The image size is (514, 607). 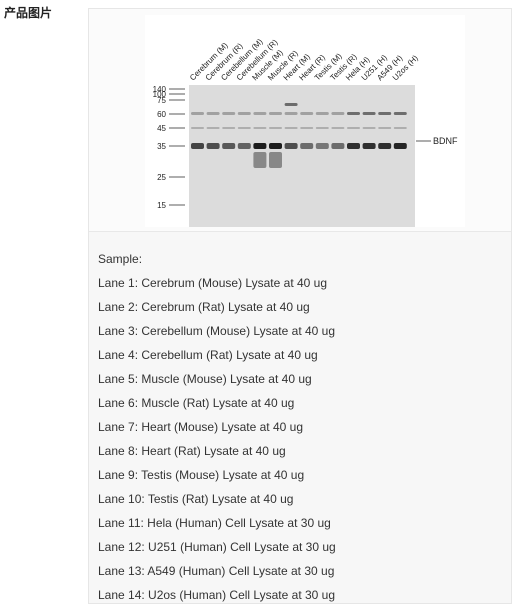 I want to click on mw-marker-label: 75, so click(x=161, y=100).